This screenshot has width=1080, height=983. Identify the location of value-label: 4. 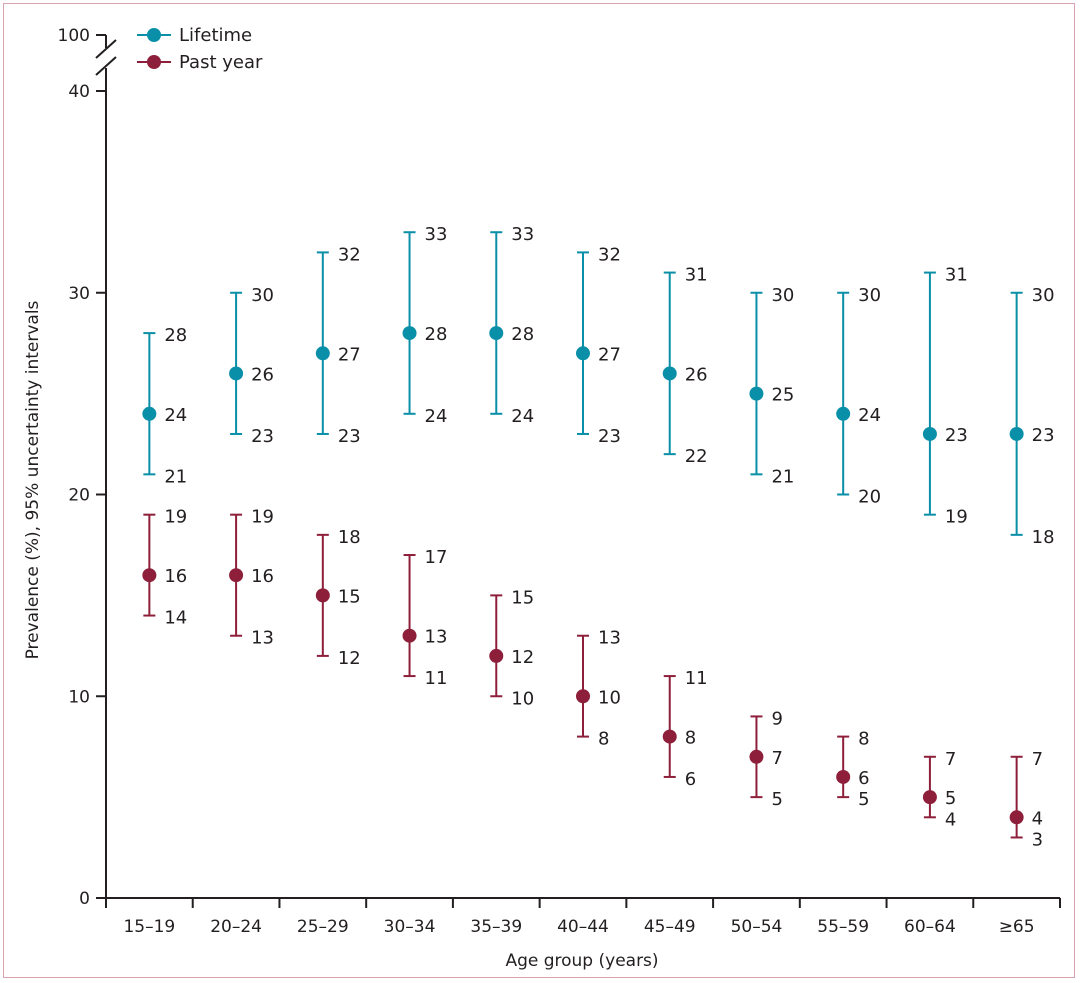
(1037, 818).